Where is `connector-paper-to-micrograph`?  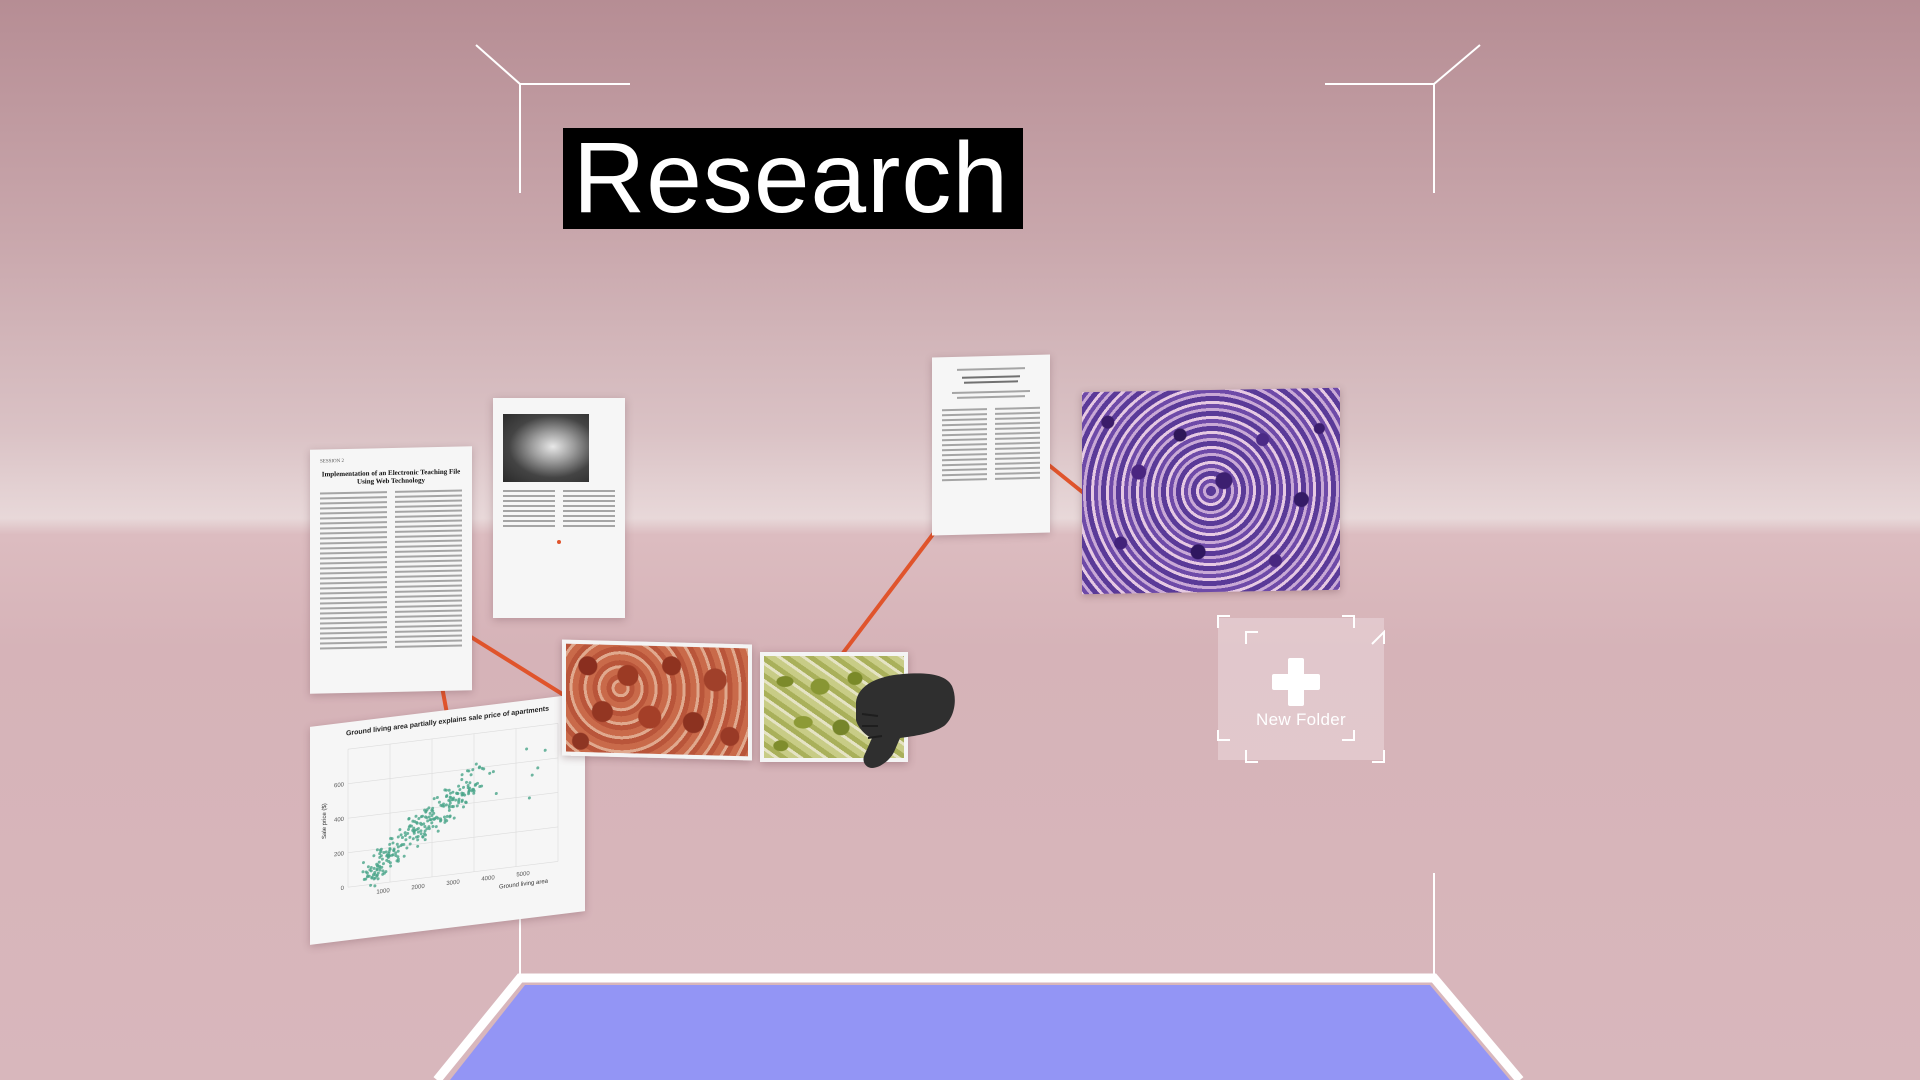
connector-paper-to-micrograph is located at coordinates (1065, 478).